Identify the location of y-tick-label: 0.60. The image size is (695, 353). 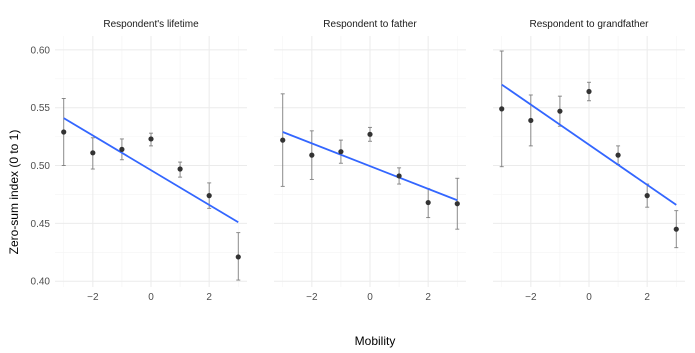
(41, 50).